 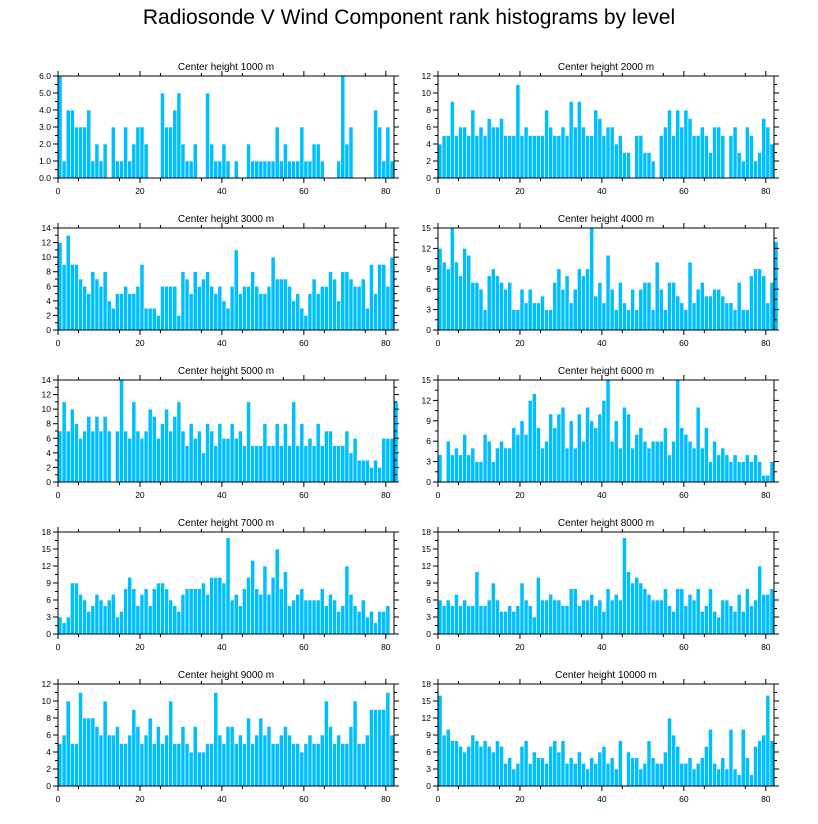 What do you see at coordinates (140, 495) in the screenshot?
I see `x-tick-label: 20` at bounding box center [140, 495].